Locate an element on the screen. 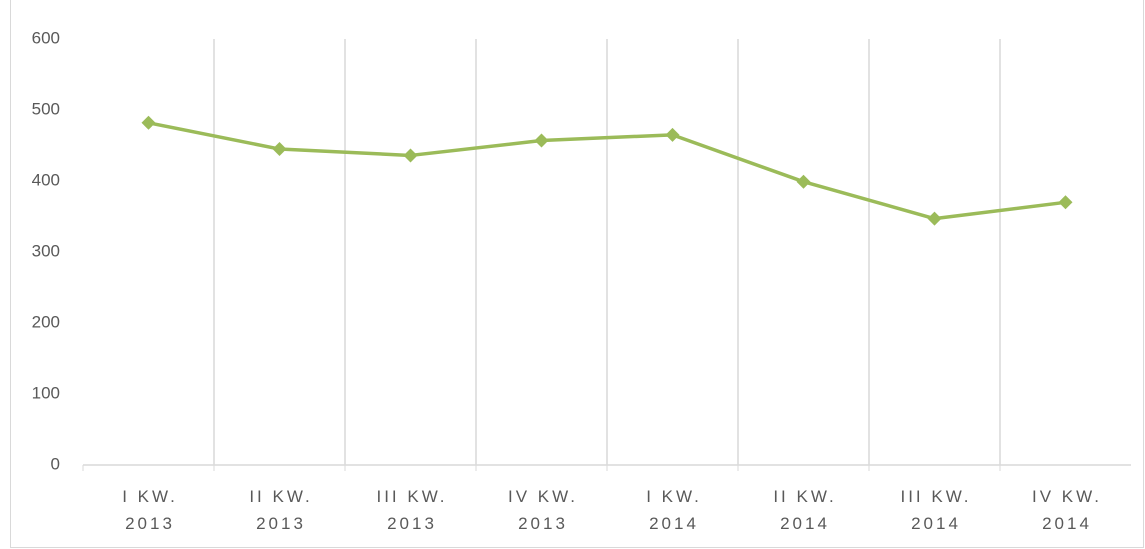 This screenshot has width=1145, height=549. x-tick-label: III KW. 2013 is located at coordinates (411, 510).